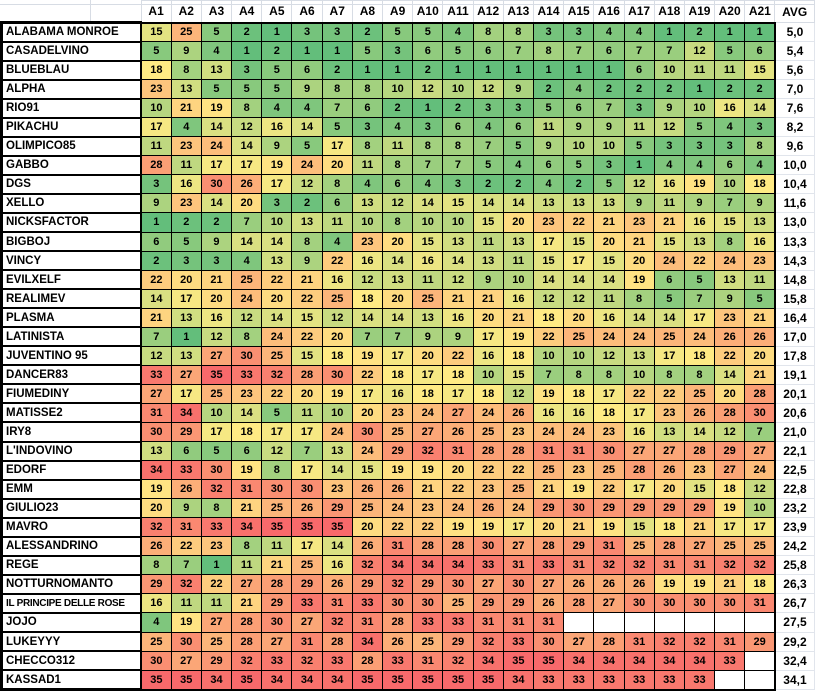  Describe the element at coordinates (397, 127) in the screenshot. I see `score-cell: 4` at that location.